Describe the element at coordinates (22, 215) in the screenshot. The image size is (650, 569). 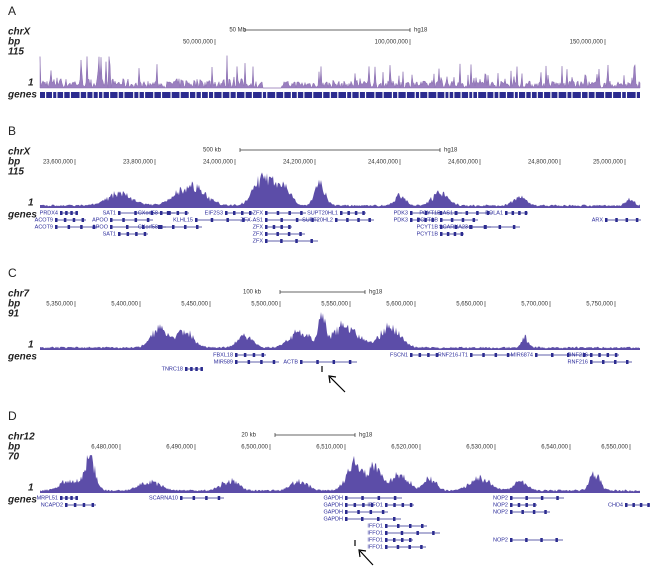
I see `genes-label: genes` at that location.